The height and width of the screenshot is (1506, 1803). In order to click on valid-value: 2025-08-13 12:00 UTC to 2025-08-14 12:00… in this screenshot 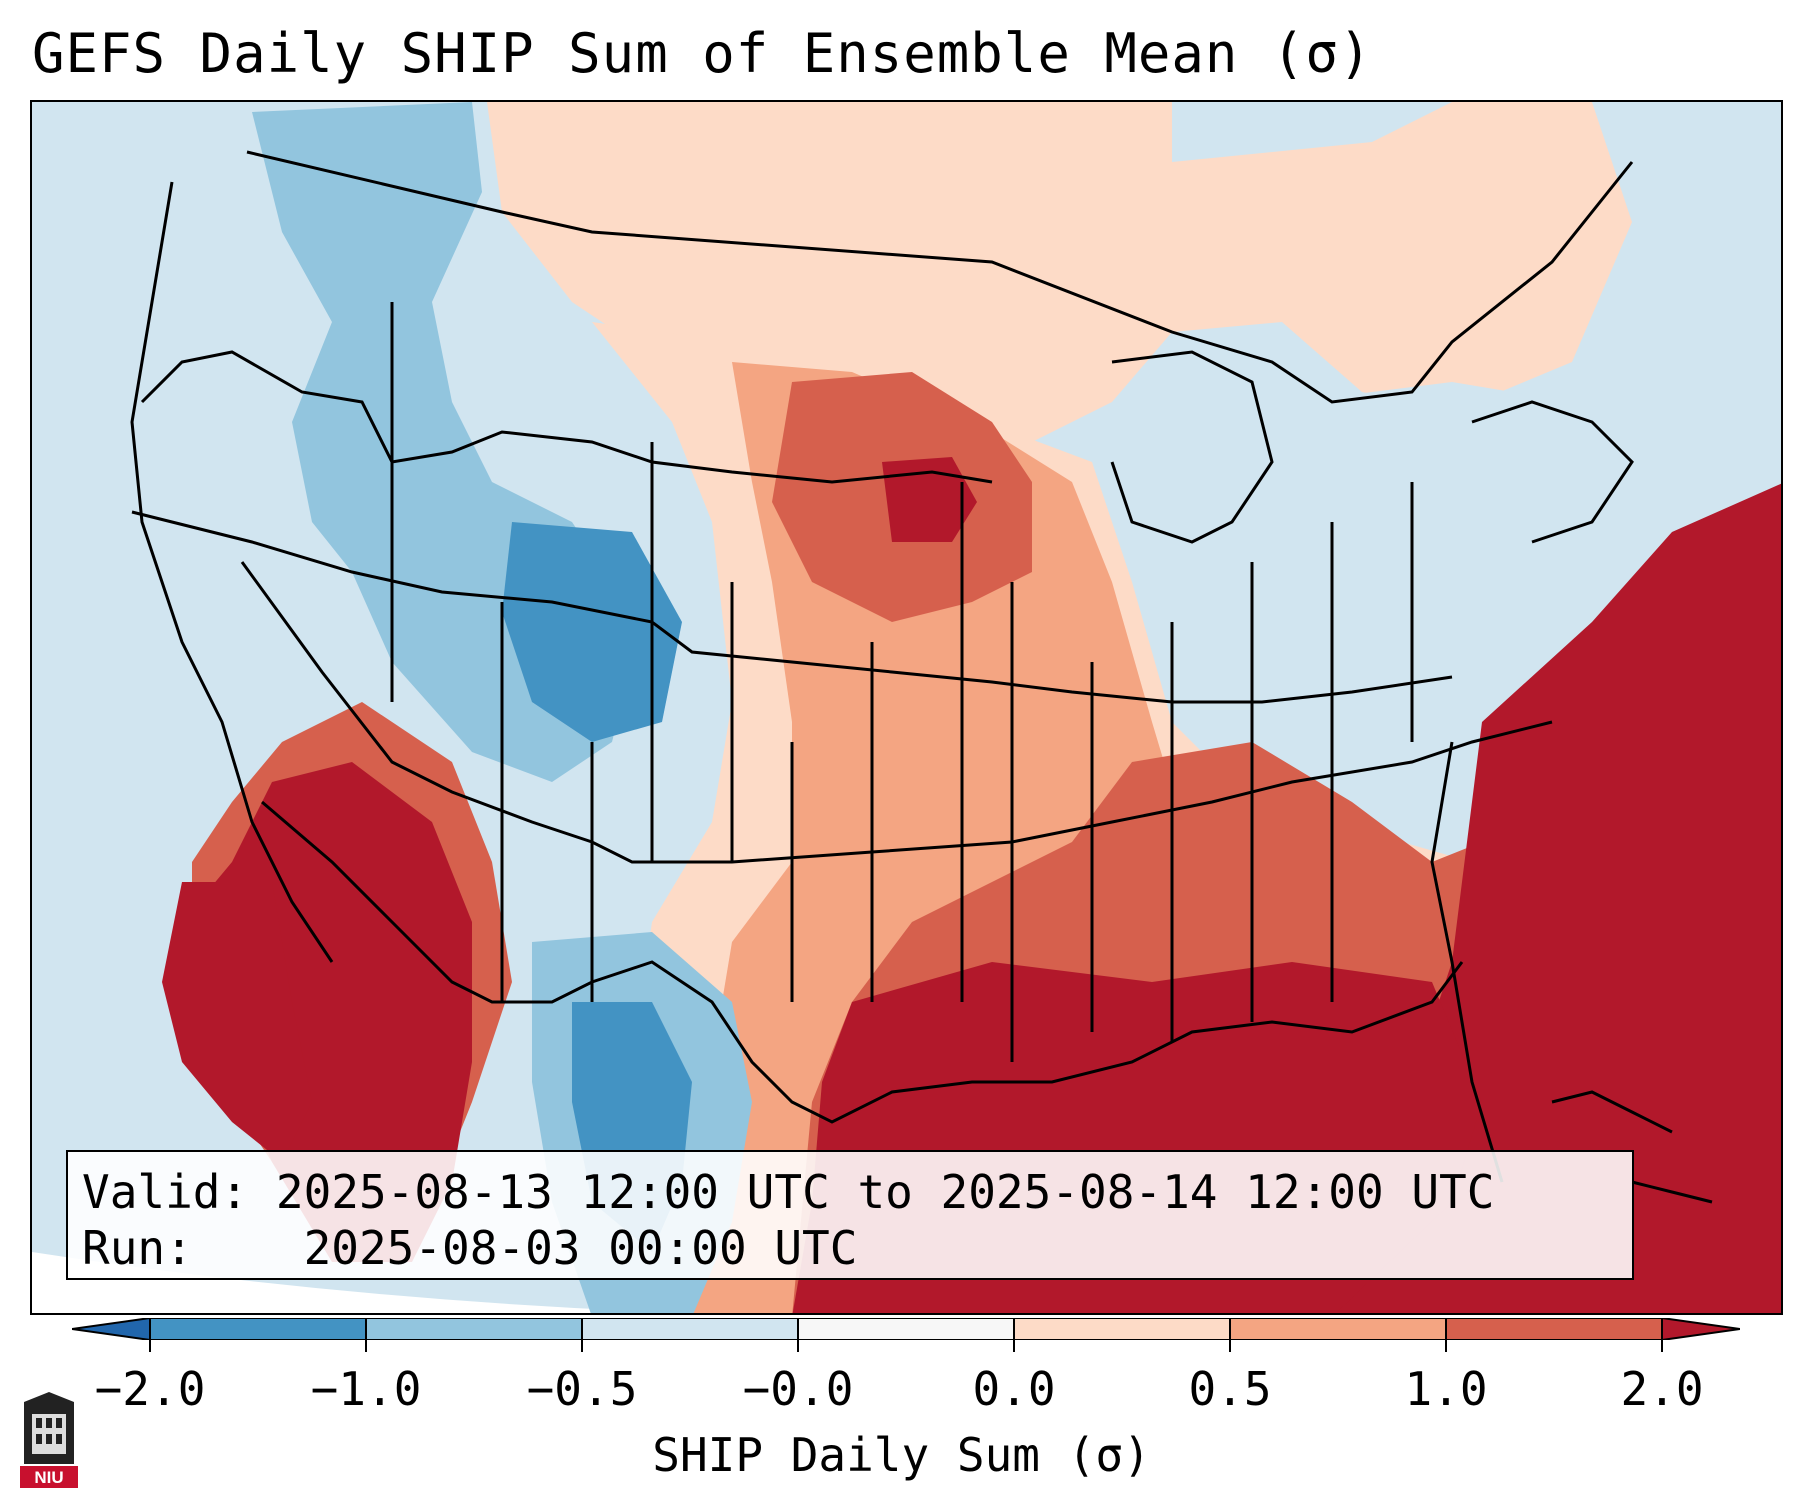, I will do `click(885, 1192)`.